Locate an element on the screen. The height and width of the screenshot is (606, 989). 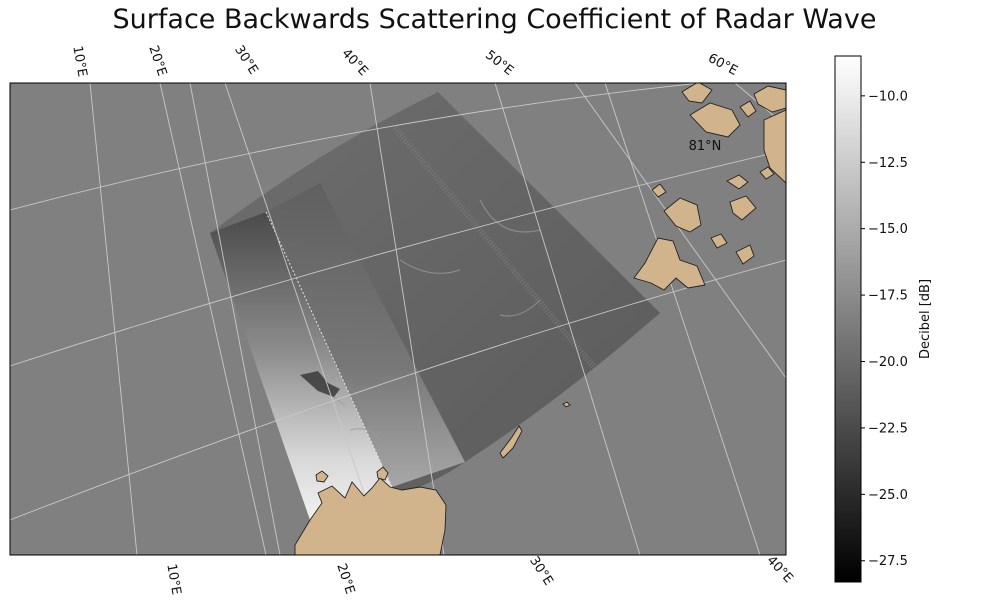
lon-label-bottom: 40°E is located at coordinates (779, 569).